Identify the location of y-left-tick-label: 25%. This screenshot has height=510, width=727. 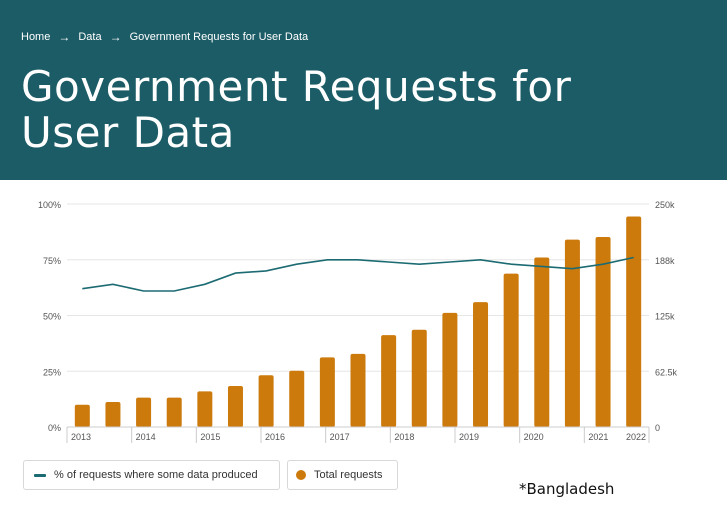
(52, 372).